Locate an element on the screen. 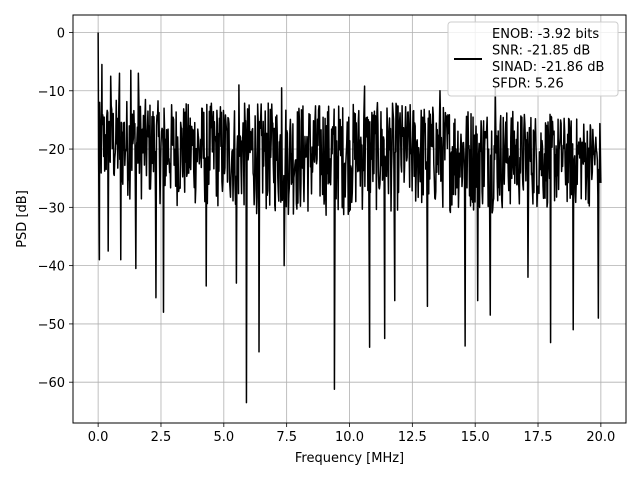  x-tick-label: 17.5 is located at coordinates (538, 437).